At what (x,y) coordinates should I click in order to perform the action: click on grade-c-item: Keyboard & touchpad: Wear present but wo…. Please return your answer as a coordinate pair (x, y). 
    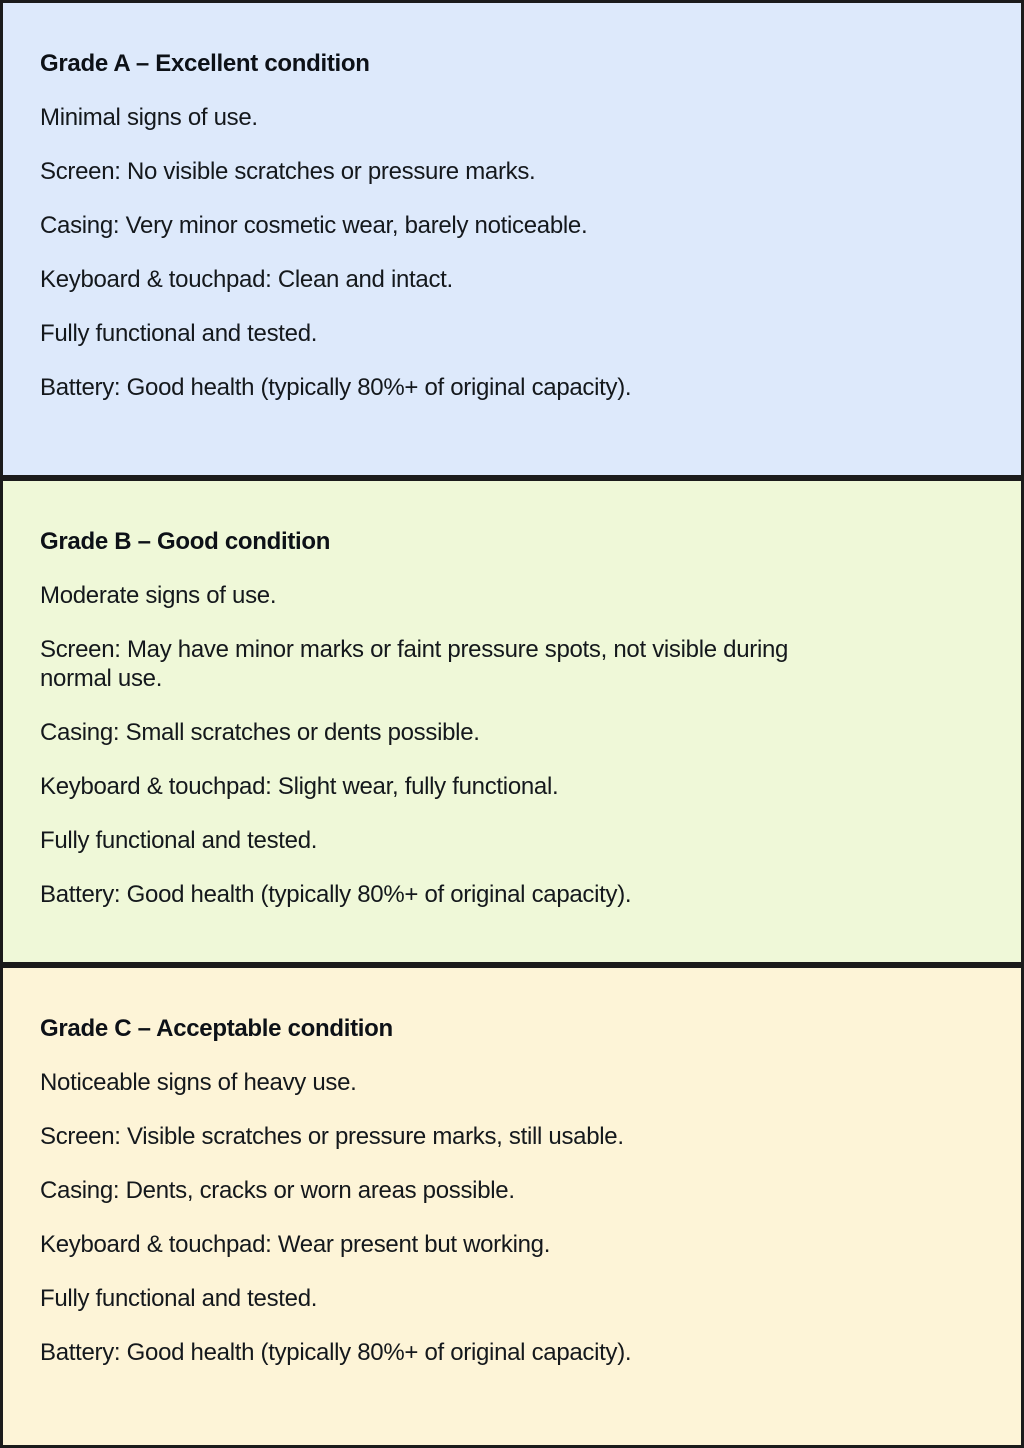
    Looking at the image, I should click on (295, 1244).